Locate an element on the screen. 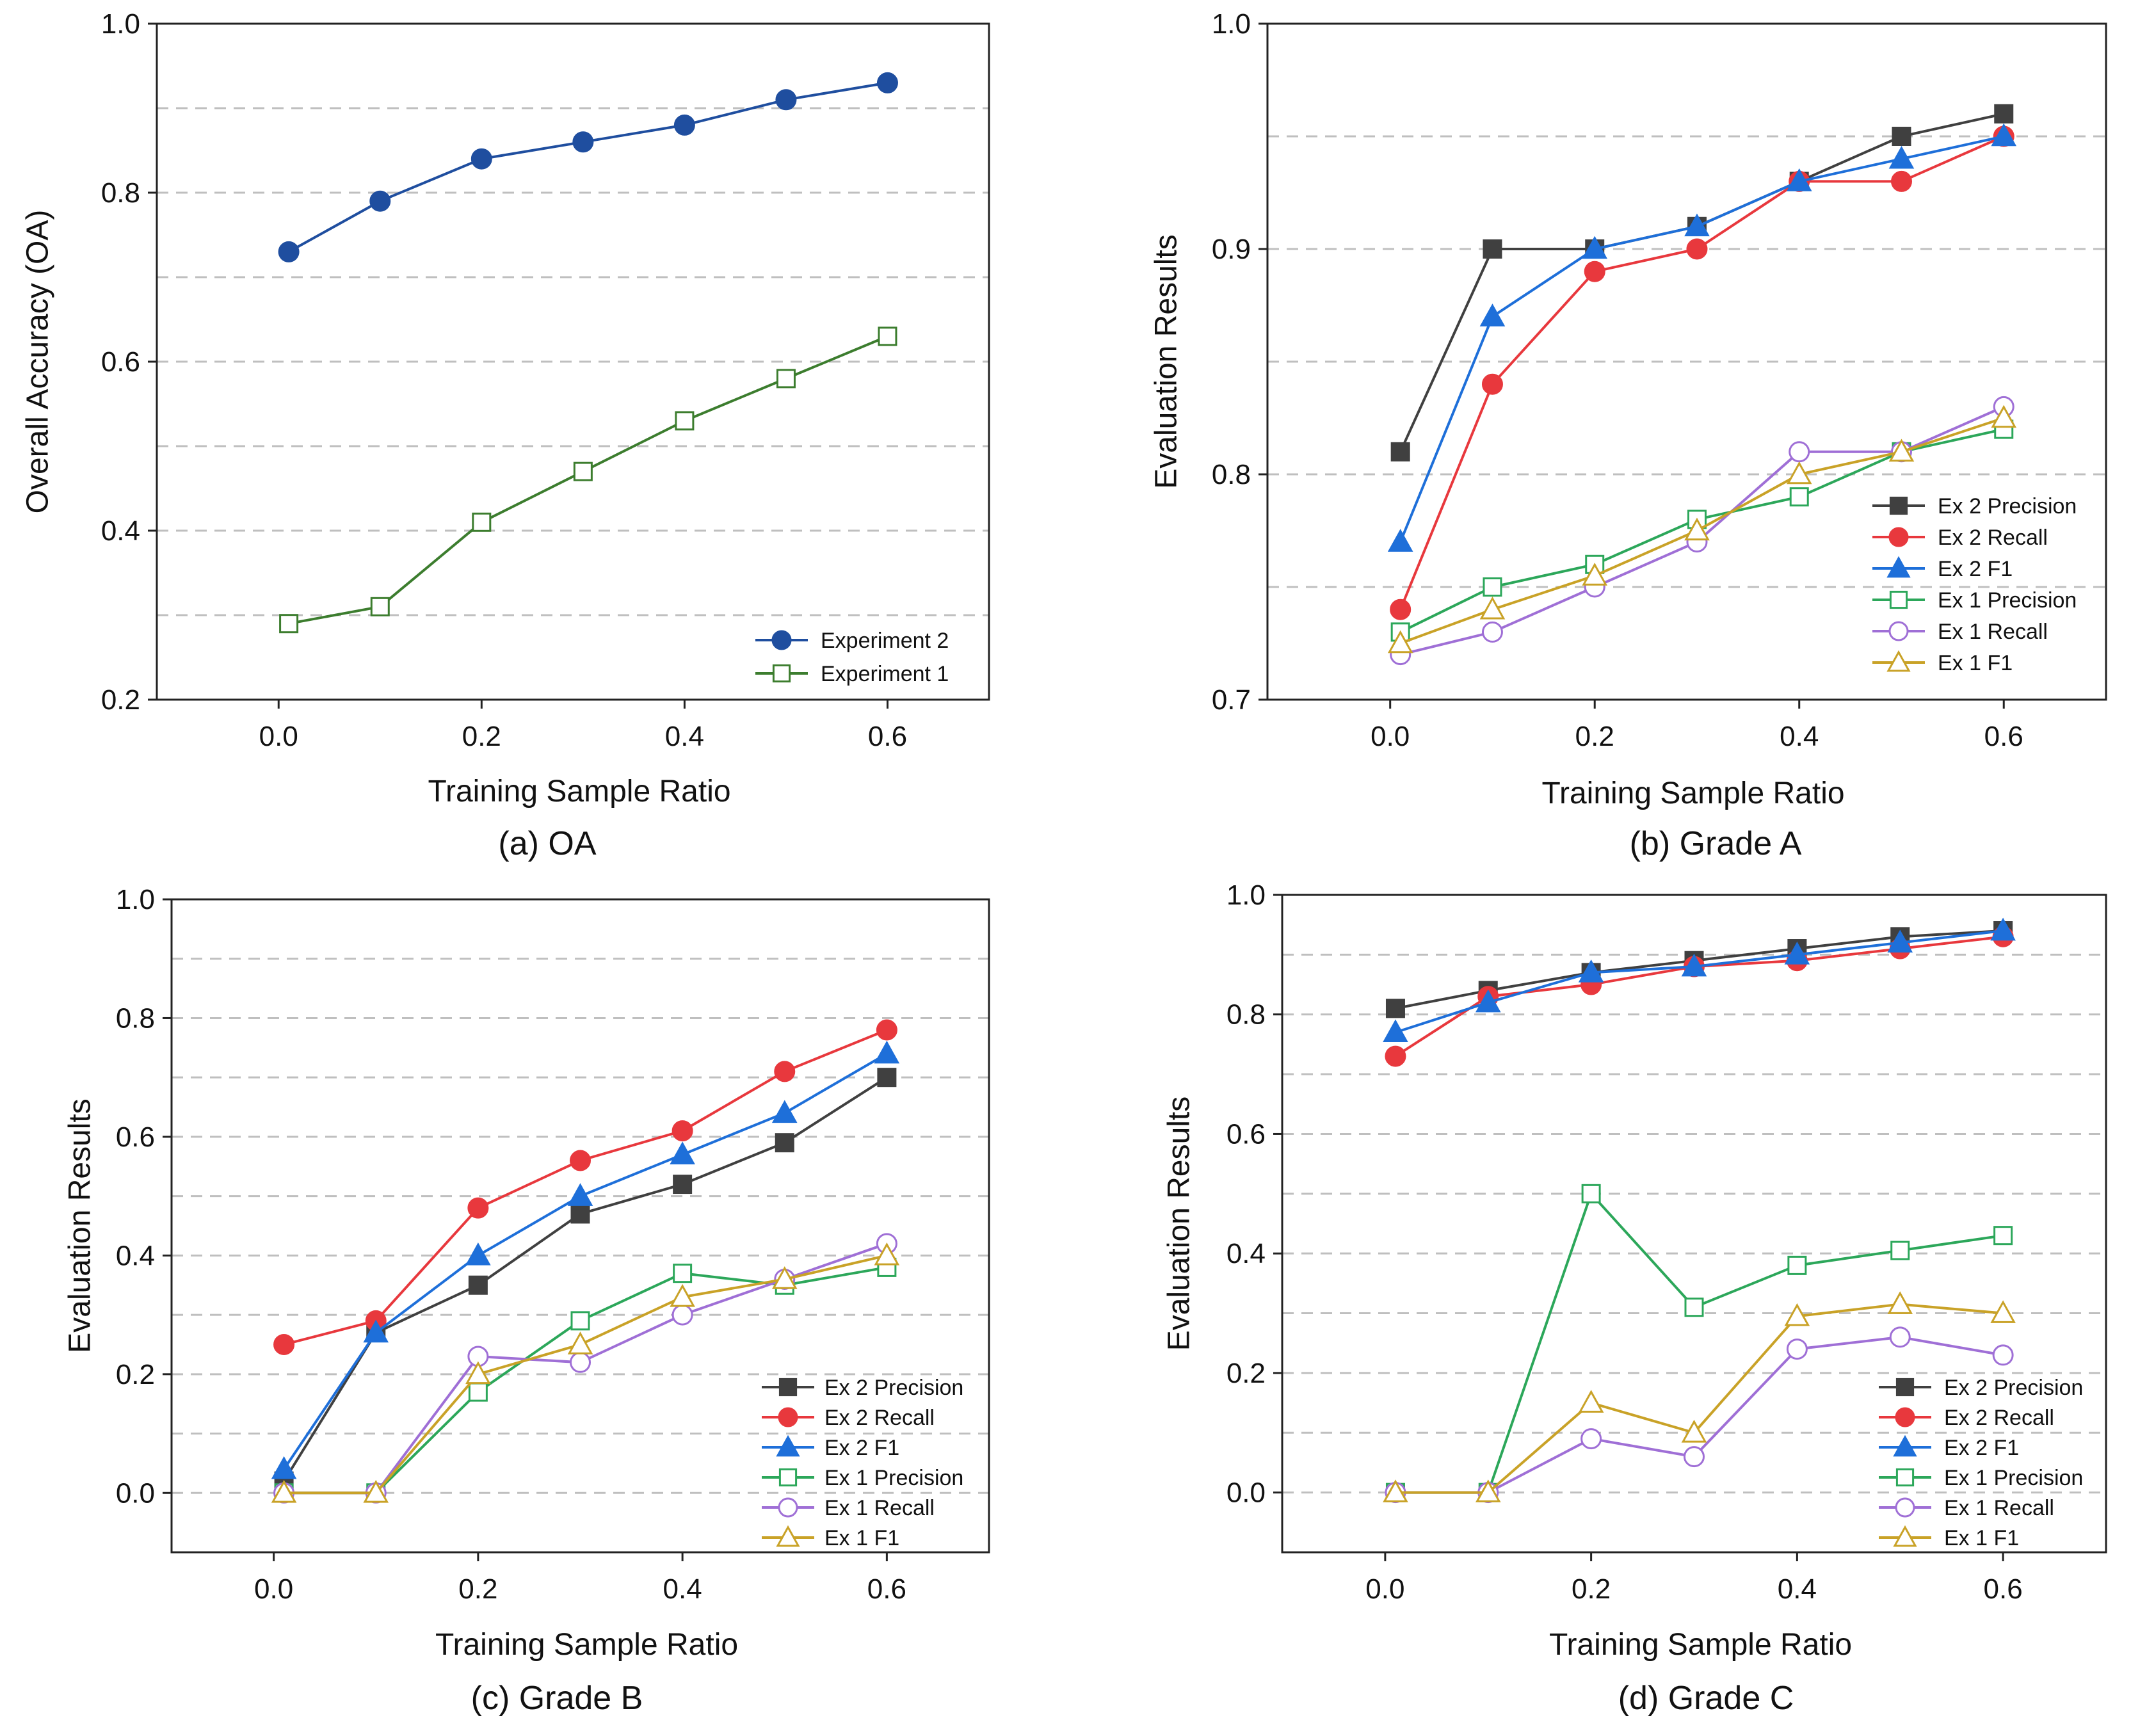 Image resolution: width=2131 pixels, height=1736 pixels. panel-caption: (a) OA is located at coordinates (547, 844).